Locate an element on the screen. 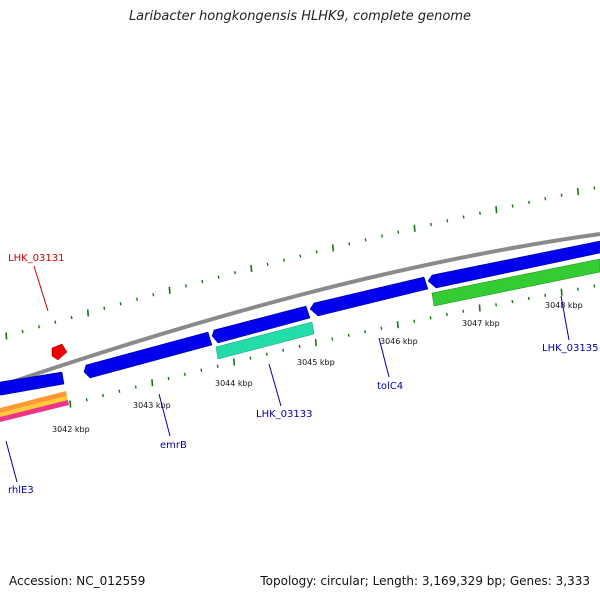 Image resolution: width=600 pixels, height=600 pixels. gene-label-emrb: emrB is located at coordinates (173, 445).